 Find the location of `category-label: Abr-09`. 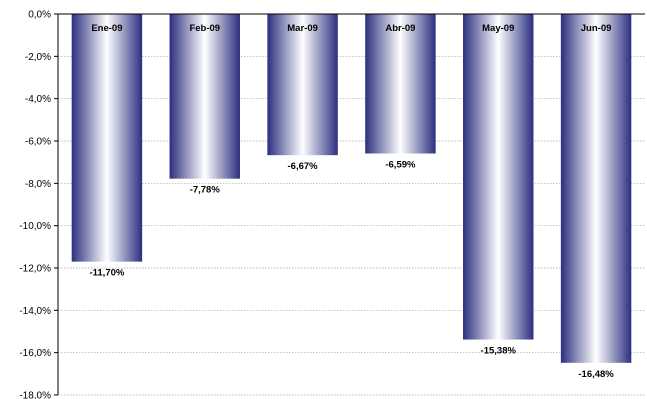

category-label: Abr-09 is located at coordinates (400, 28).